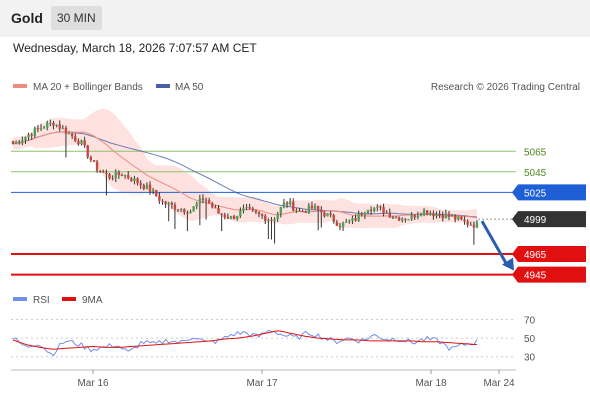  I want to click on rsi-tick-label: 50, so click(530, 339).